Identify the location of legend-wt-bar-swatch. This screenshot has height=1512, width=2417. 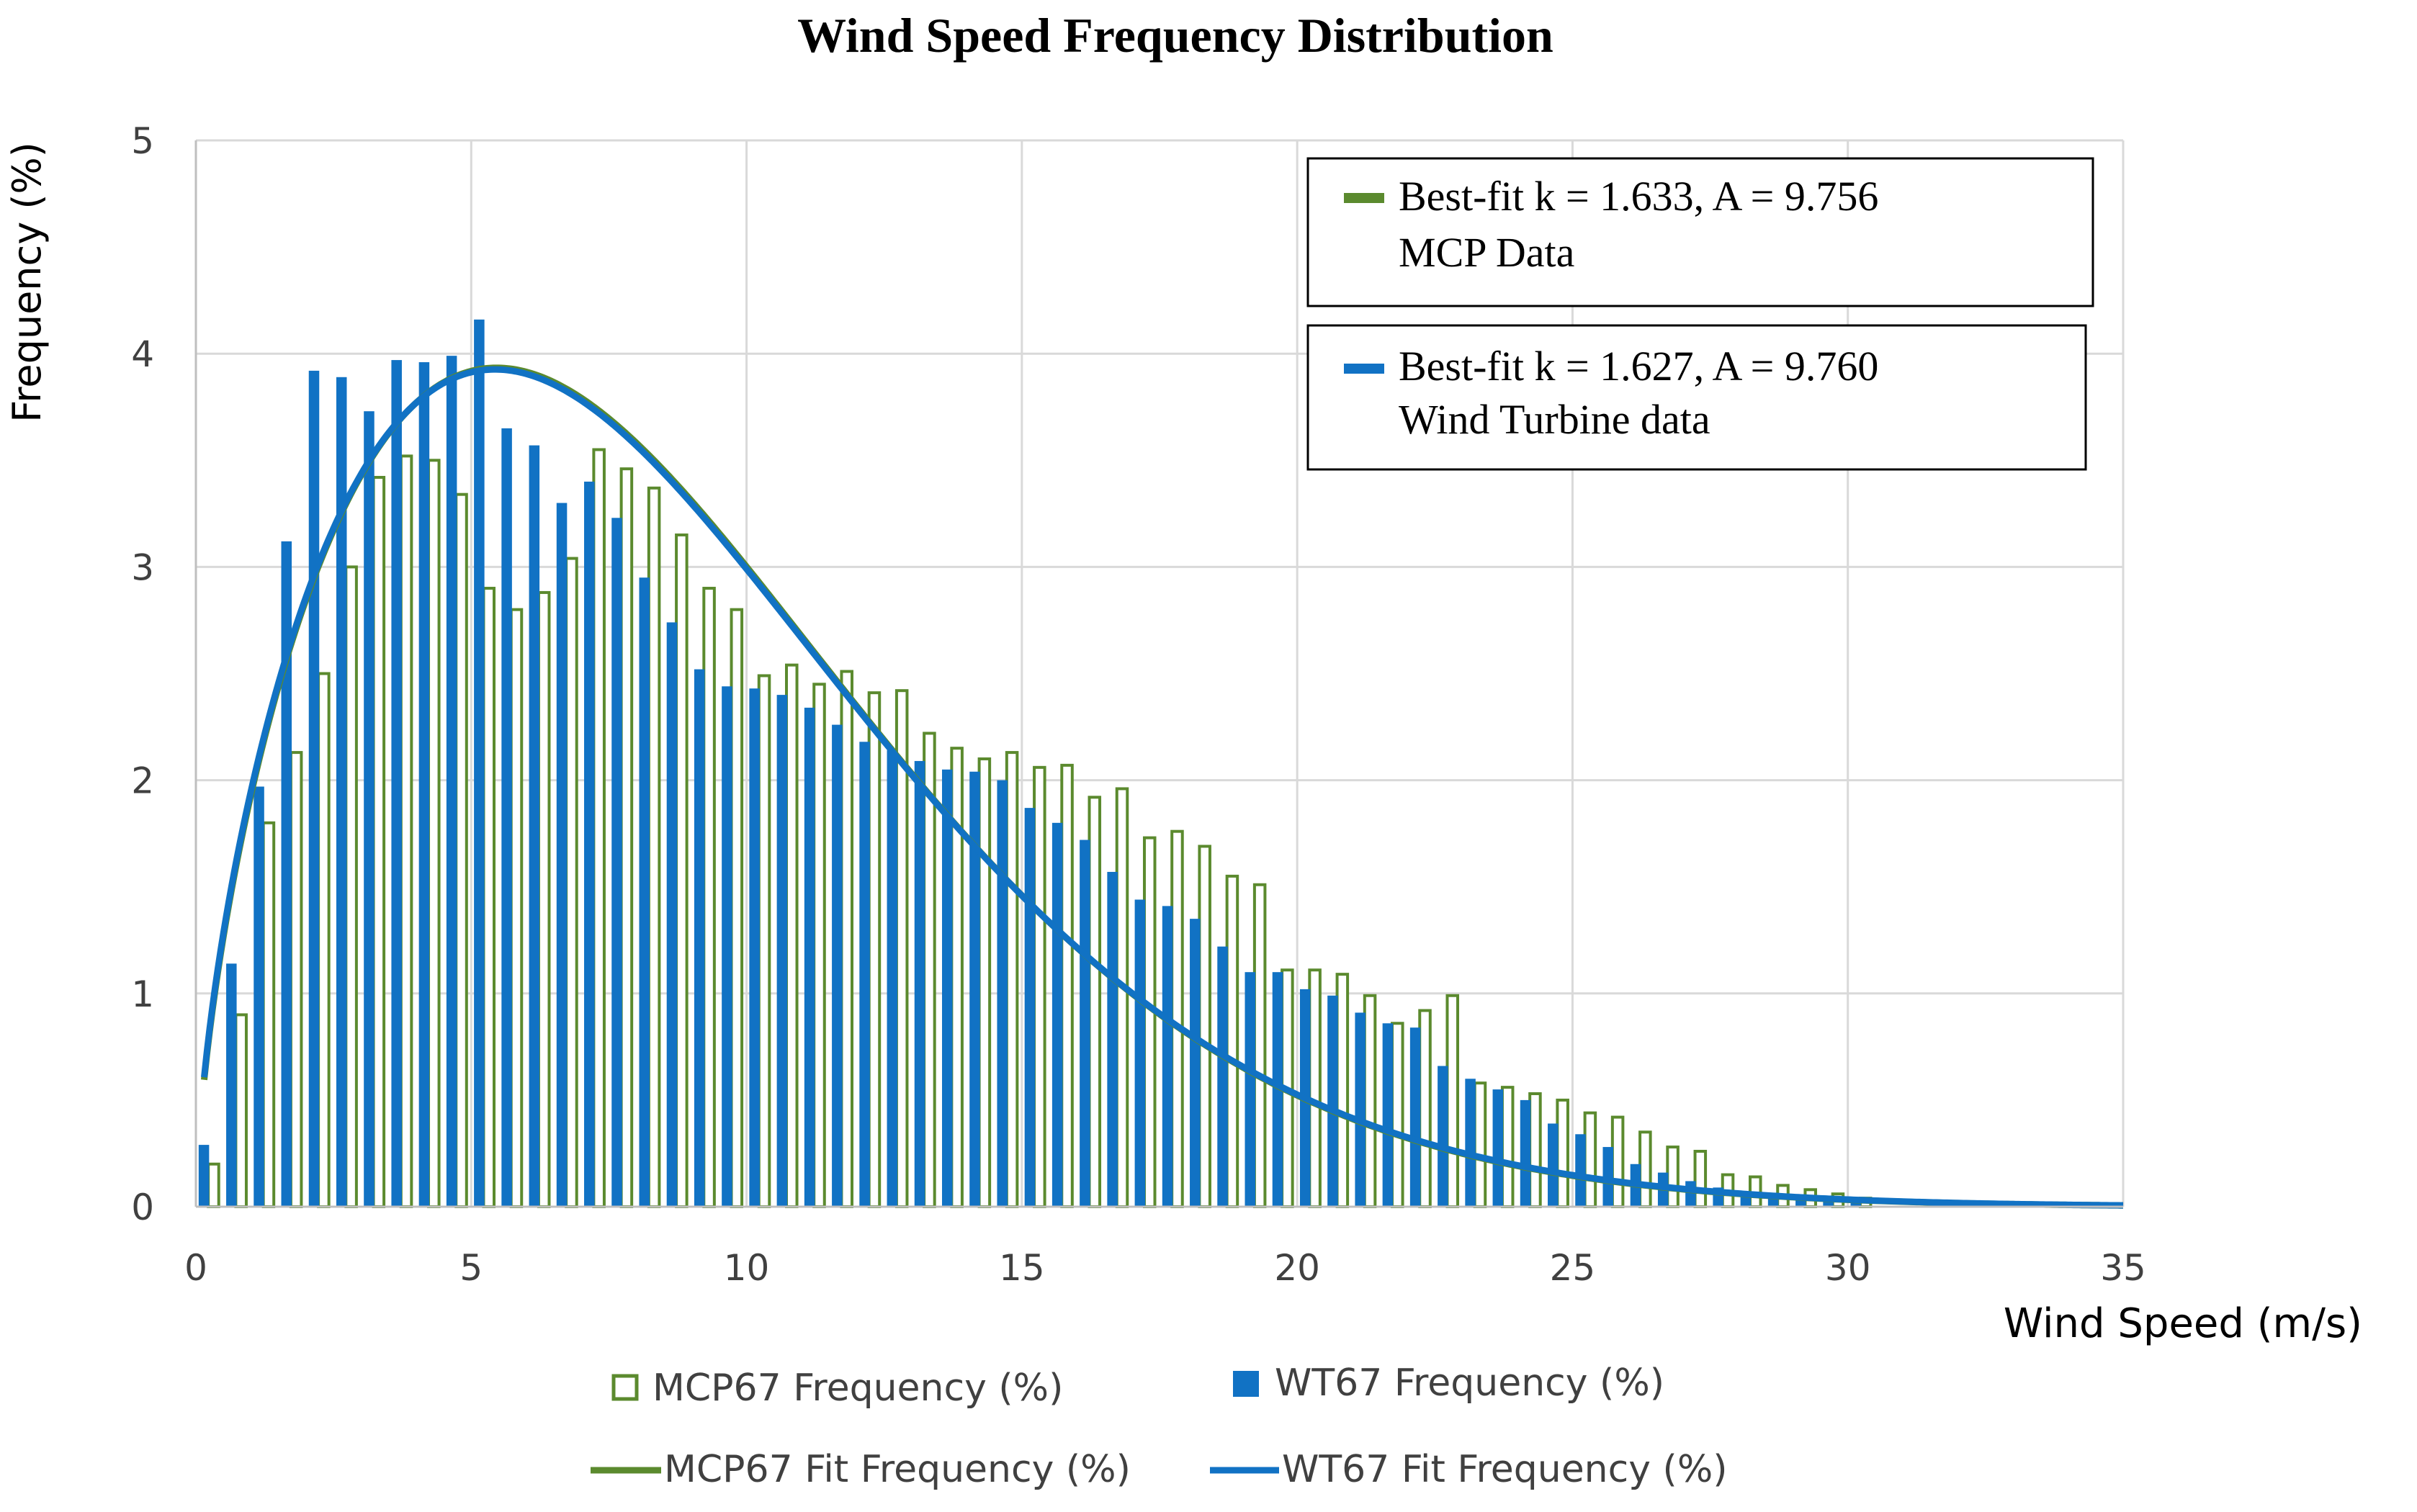
(1246, 1384).